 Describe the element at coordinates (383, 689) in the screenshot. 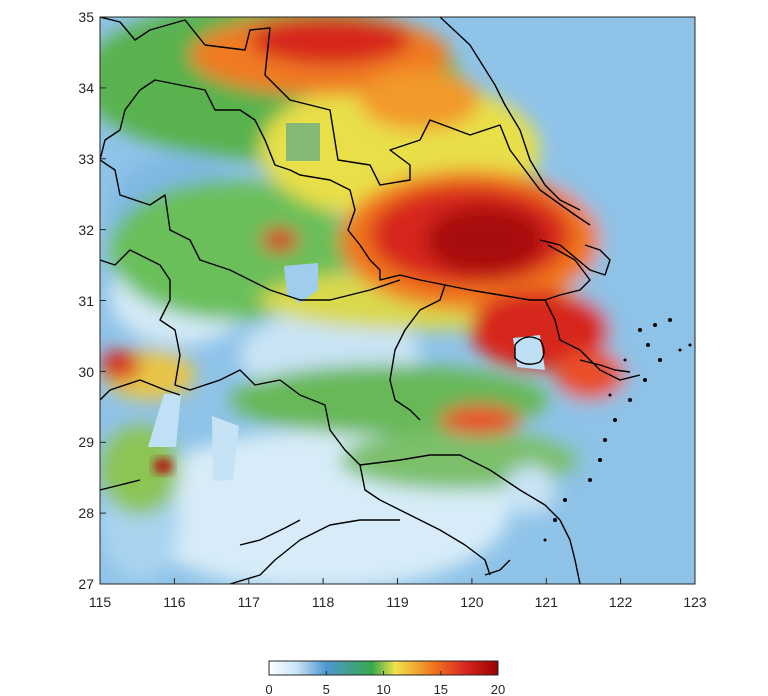

I see `colorbar-tick-label: 10` at that location.